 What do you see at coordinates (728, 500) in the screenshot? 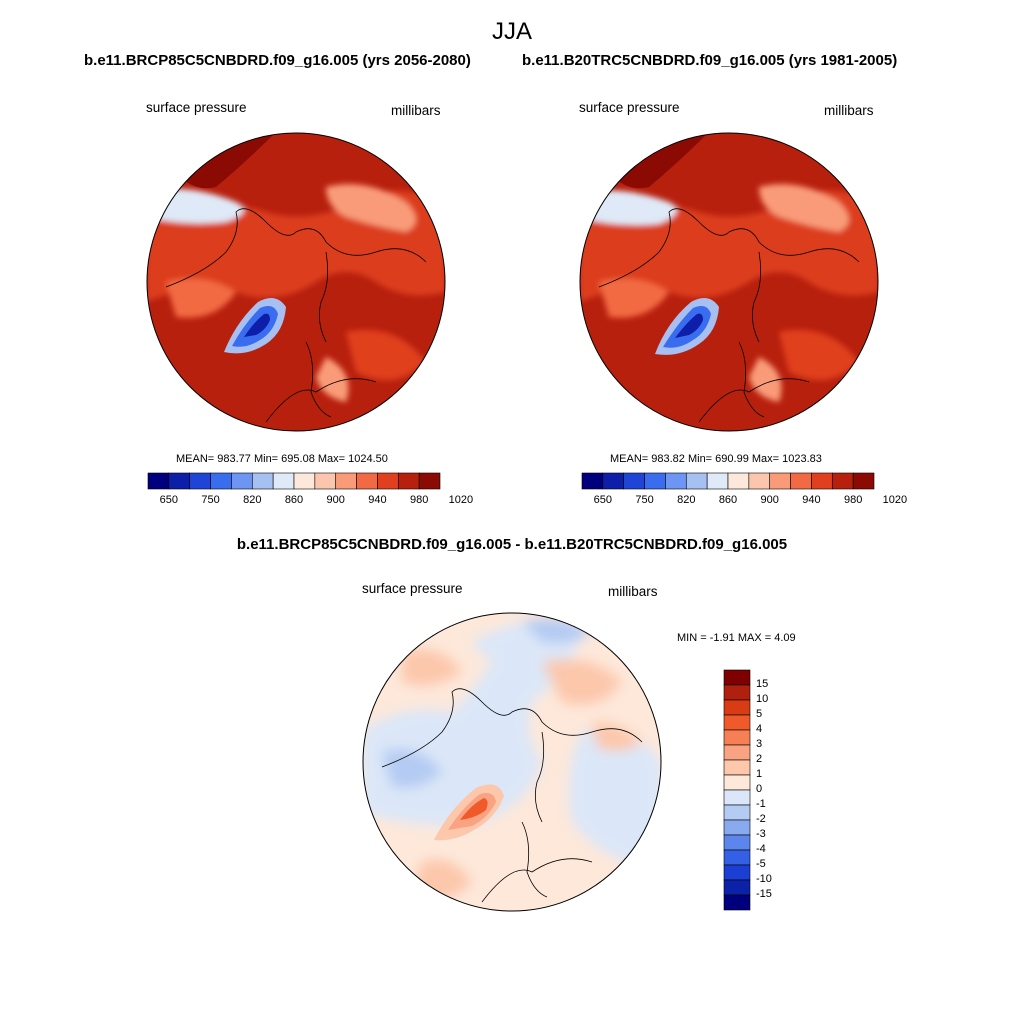
I see `right-colorbar-tick-label: 860` at bounding box center [728, 500].